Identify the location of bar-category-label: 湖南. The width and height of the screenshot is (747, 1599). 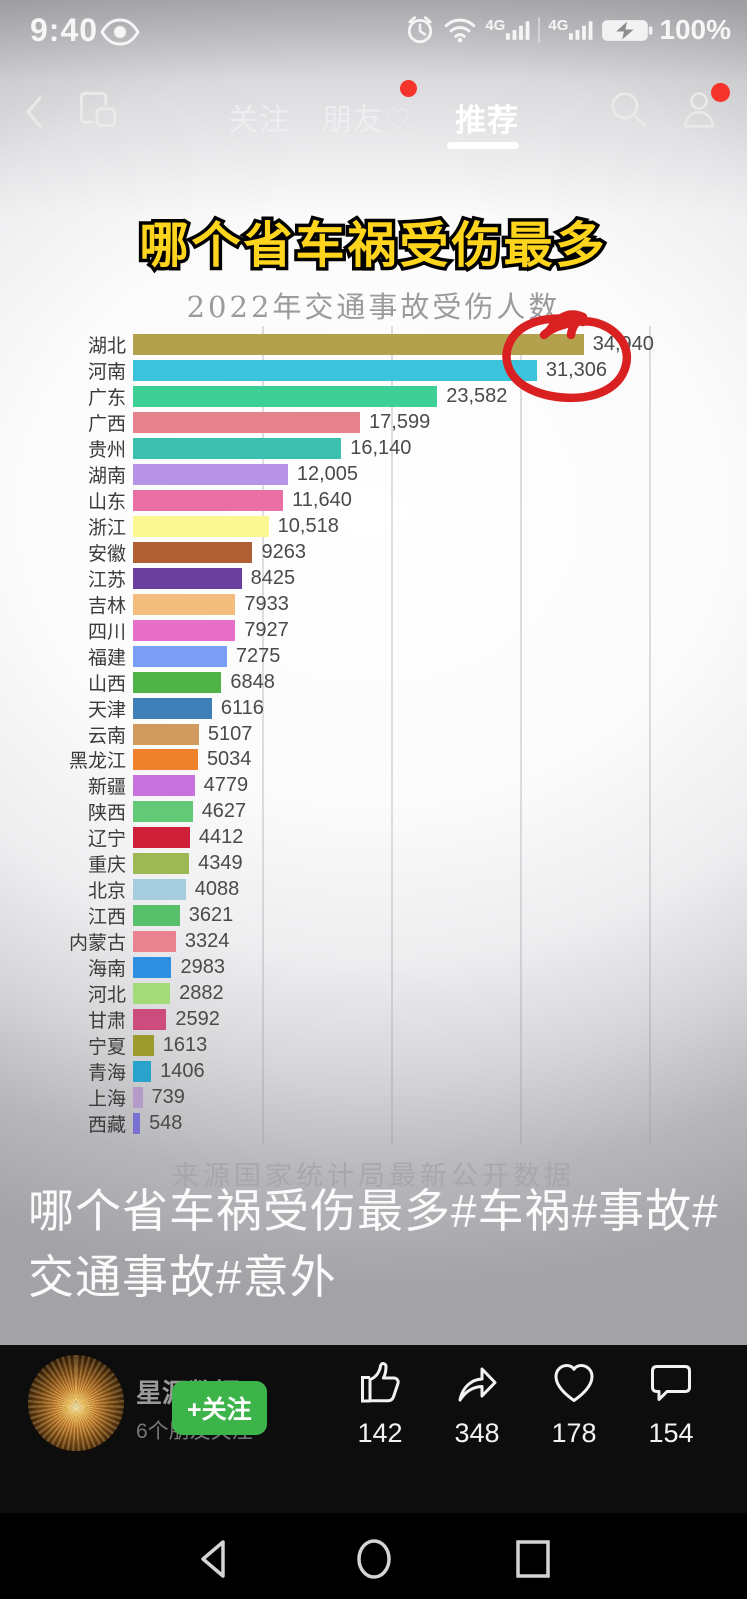
(106, 477).